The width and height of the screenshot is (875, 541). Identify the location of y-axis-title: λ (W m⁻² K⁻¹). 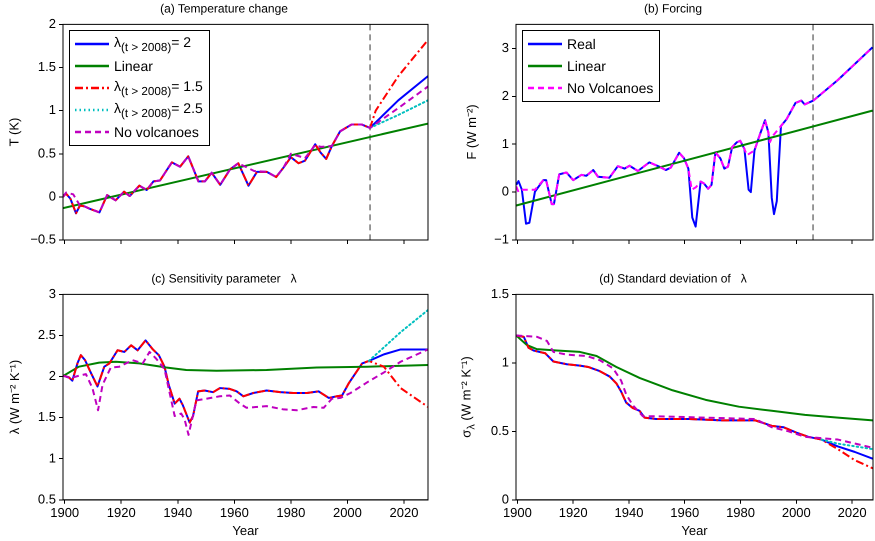
(14, 397).